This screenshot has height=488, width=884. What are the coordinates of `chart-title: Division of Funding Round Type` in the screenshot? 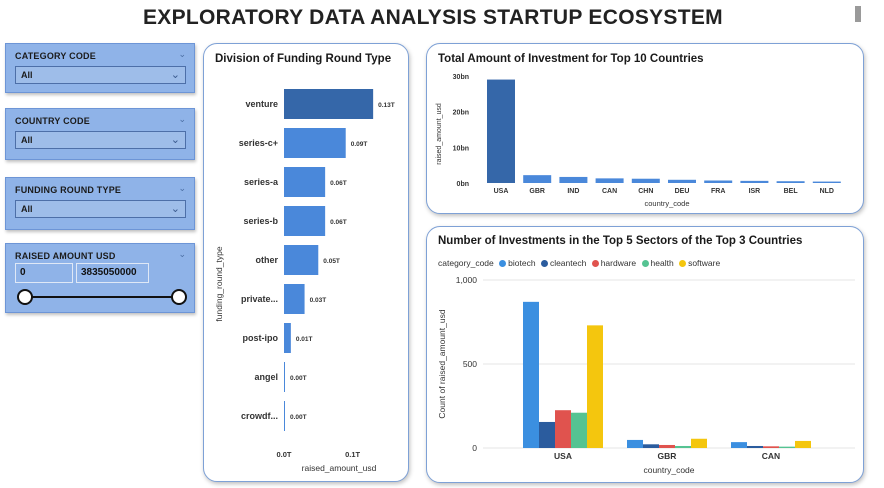 It's located at (303, 59).